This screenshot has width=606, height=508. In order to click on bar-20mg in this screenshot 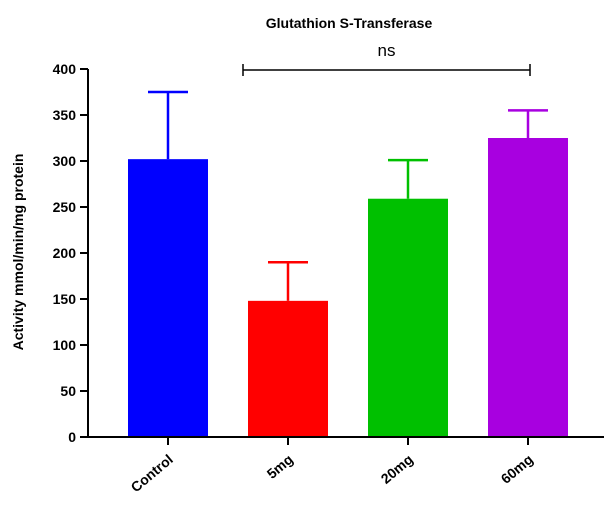, I will do `click(408, 317)`.